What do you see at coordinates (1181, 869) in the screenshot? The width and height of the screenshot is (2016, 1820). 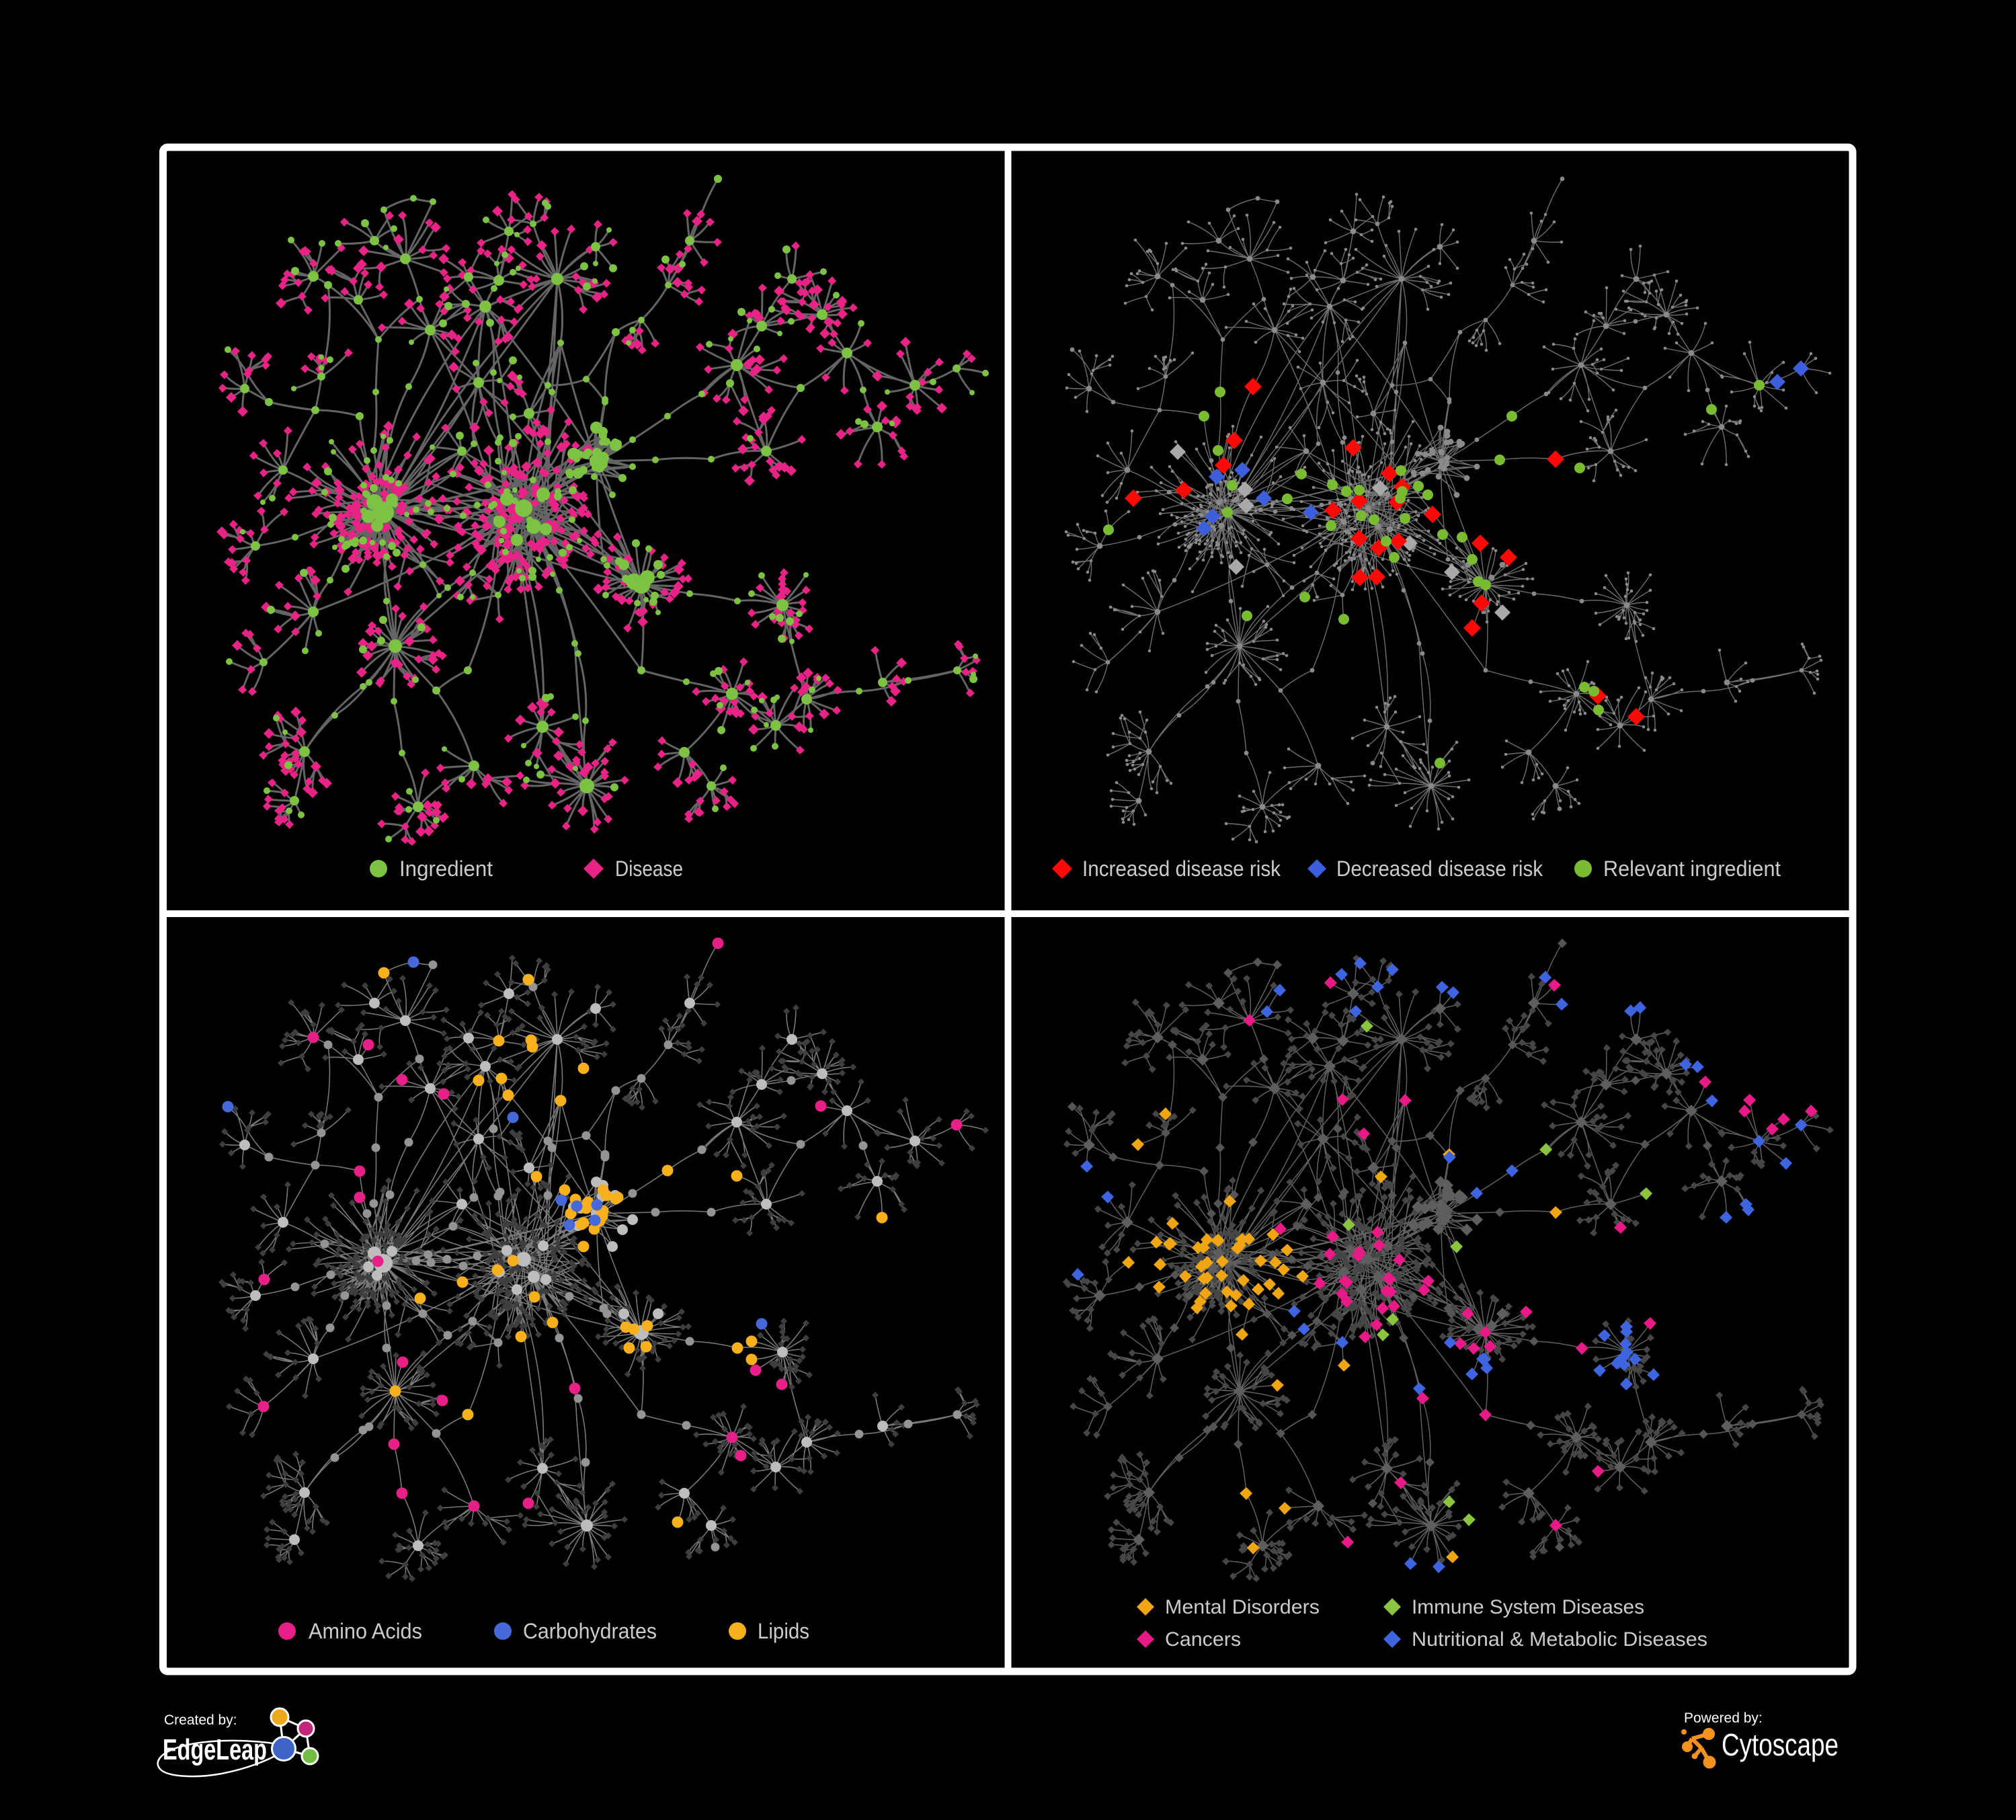 I see `svg-text: Increased disease risk` at bounding box center [1181, 869].